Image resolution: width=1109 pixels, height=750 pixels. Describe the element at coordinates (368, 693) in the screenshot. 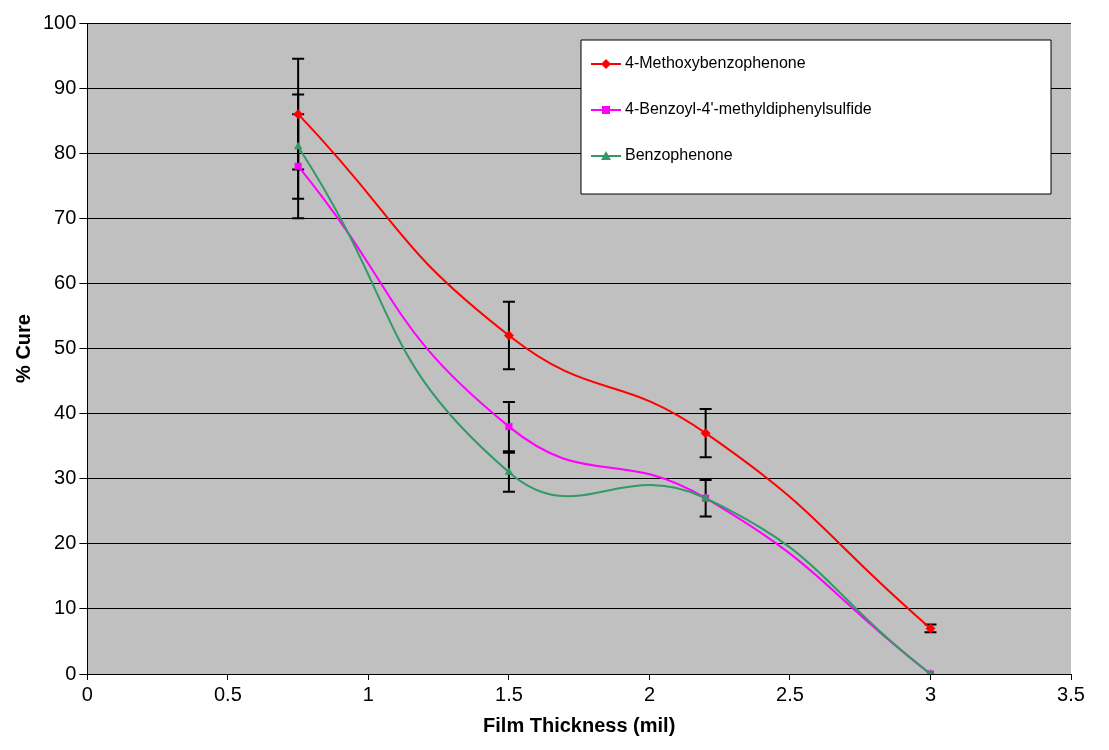

I see `x-tick-label: 1` at that location.